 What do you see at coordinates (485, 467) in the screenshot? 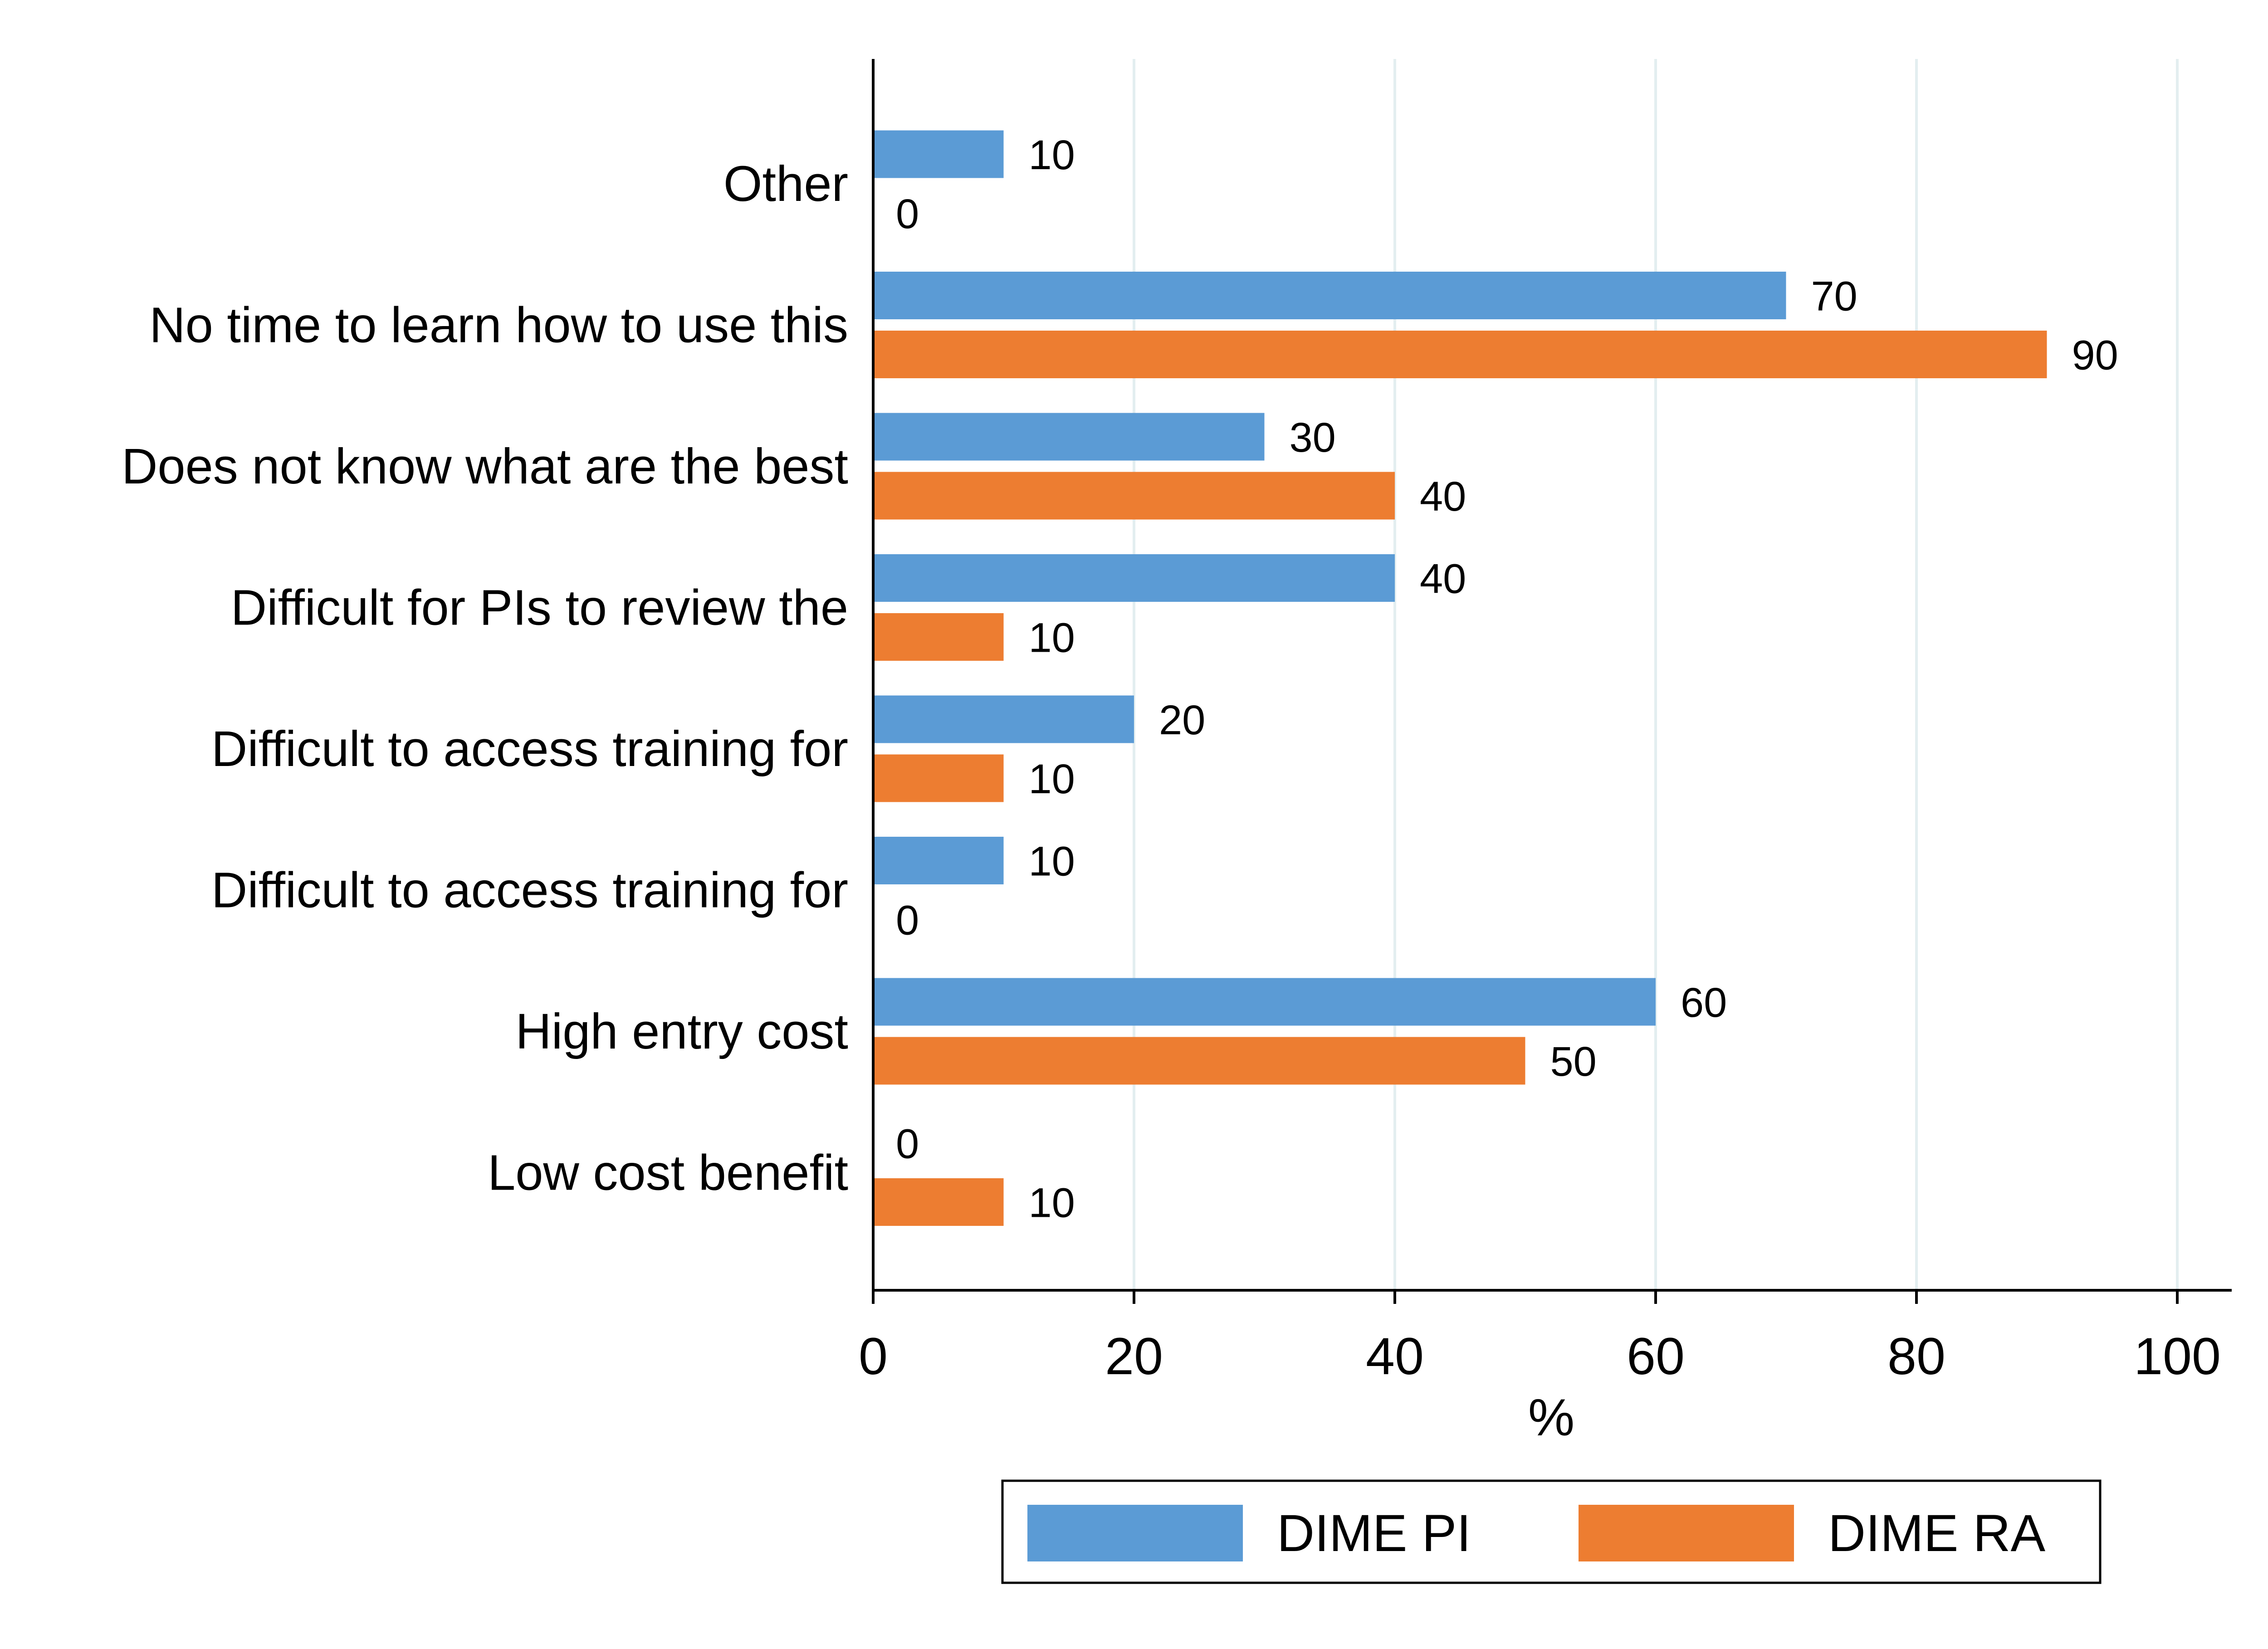
I see `category-label-2: Does not know what are the best` at bounding box center [485, 467].